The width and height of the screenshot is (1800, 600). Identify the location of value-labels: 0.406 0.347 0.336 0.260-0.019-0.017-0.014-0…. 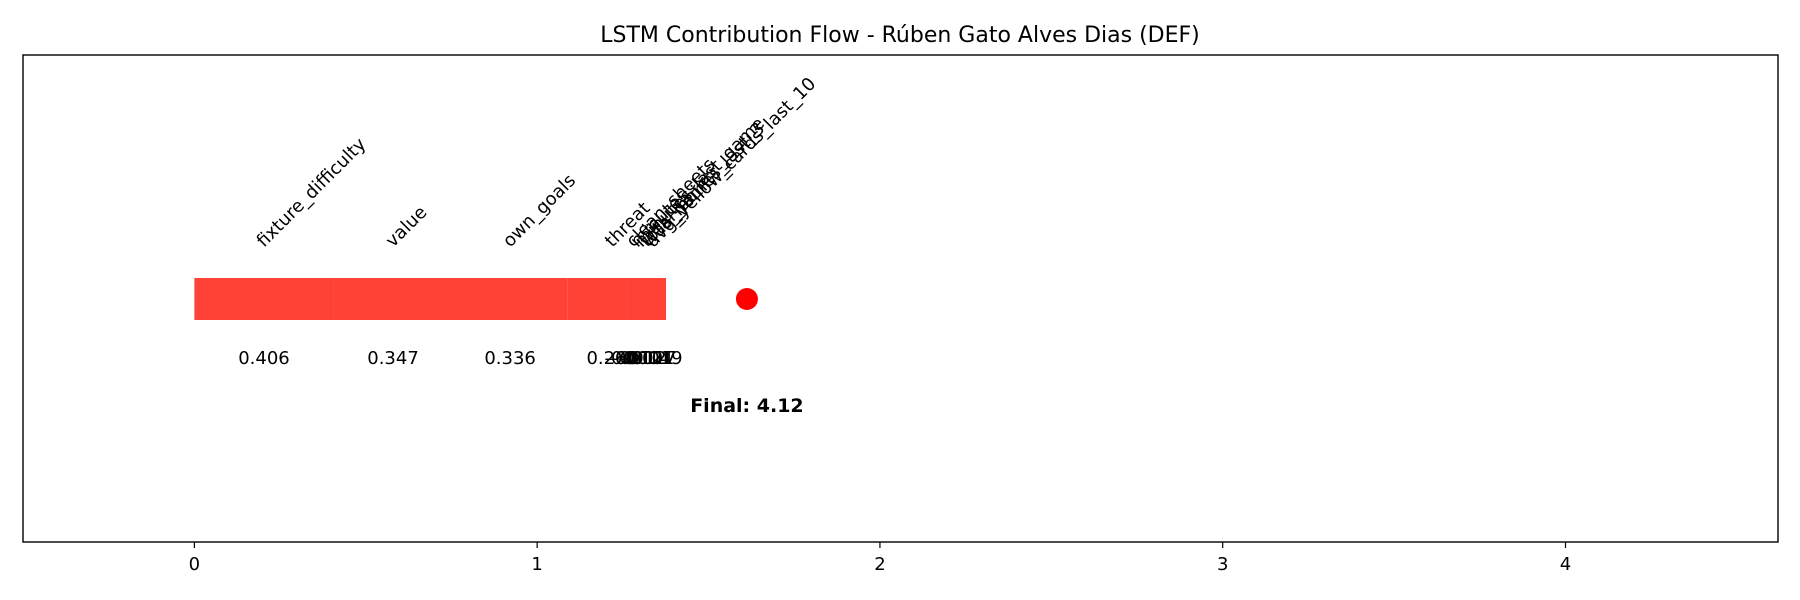
(460, 358).